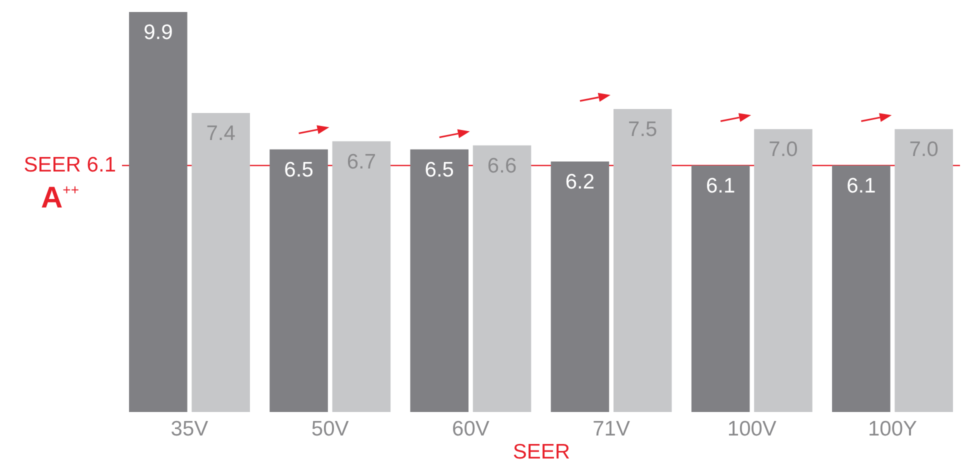 The image size is (968, 475). I want to click on data-label: 7.5, so click(643, 129).